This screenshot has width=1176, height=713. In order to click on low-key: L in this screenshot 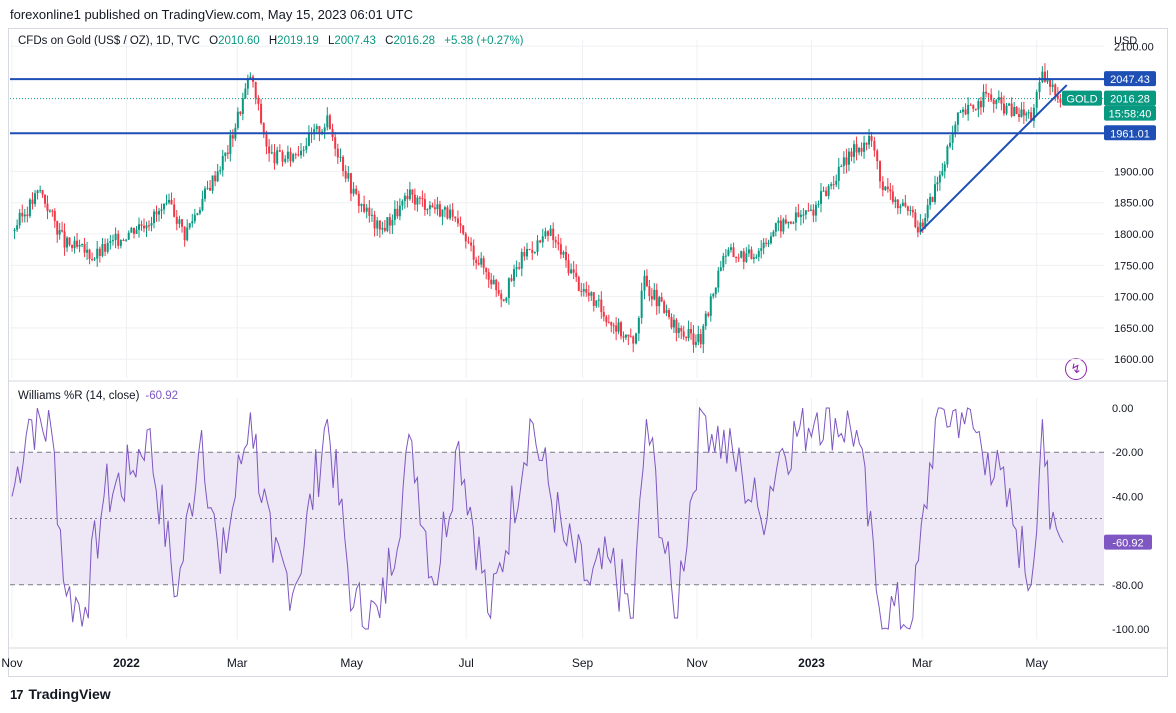, I will do `click(331, 41)`.